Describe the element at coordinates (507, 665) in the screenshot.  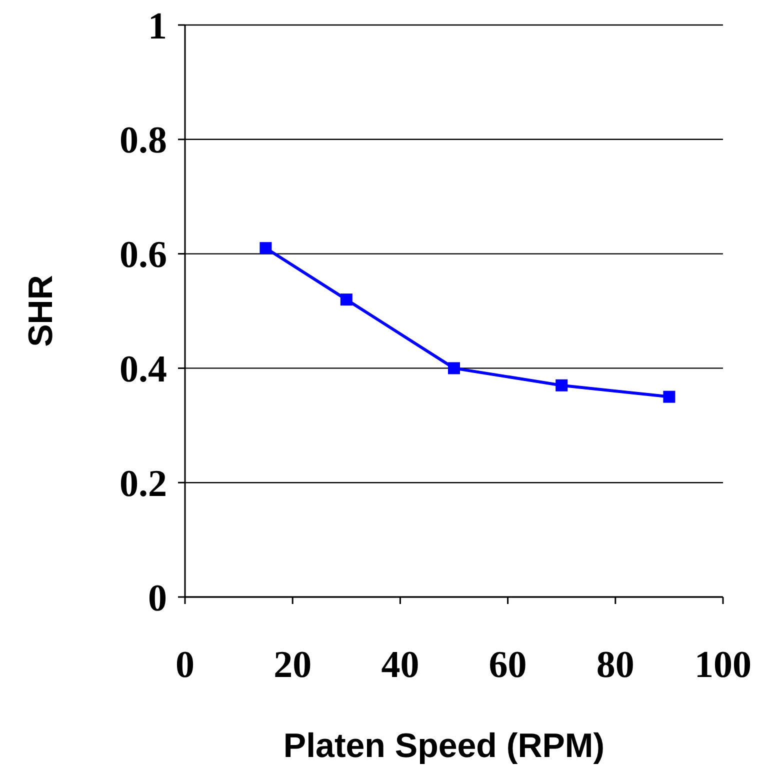
I see `x-tick-label: 60` at that location.